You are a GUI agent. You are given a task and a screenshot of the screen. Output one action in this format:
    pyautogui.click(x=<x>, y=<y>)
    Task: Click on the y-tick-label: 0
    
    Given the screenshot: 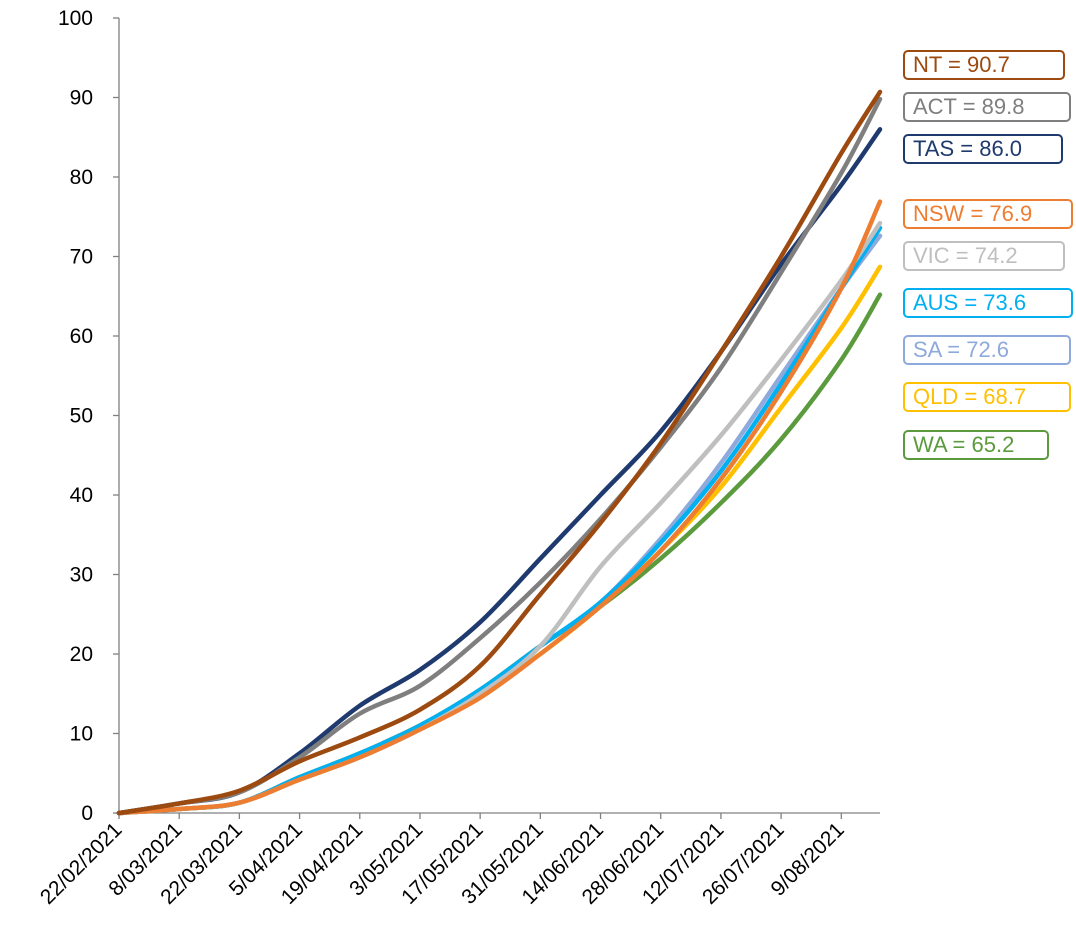 What is the action you would take?
    pyautogui.click(x=87, y=813)
    